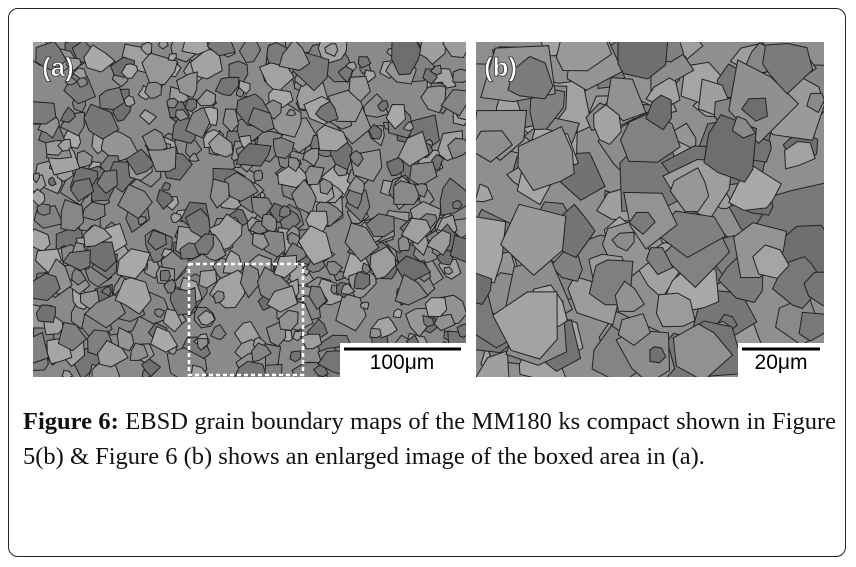  I want to click on scale-label: 20μm, so click(781, 362).